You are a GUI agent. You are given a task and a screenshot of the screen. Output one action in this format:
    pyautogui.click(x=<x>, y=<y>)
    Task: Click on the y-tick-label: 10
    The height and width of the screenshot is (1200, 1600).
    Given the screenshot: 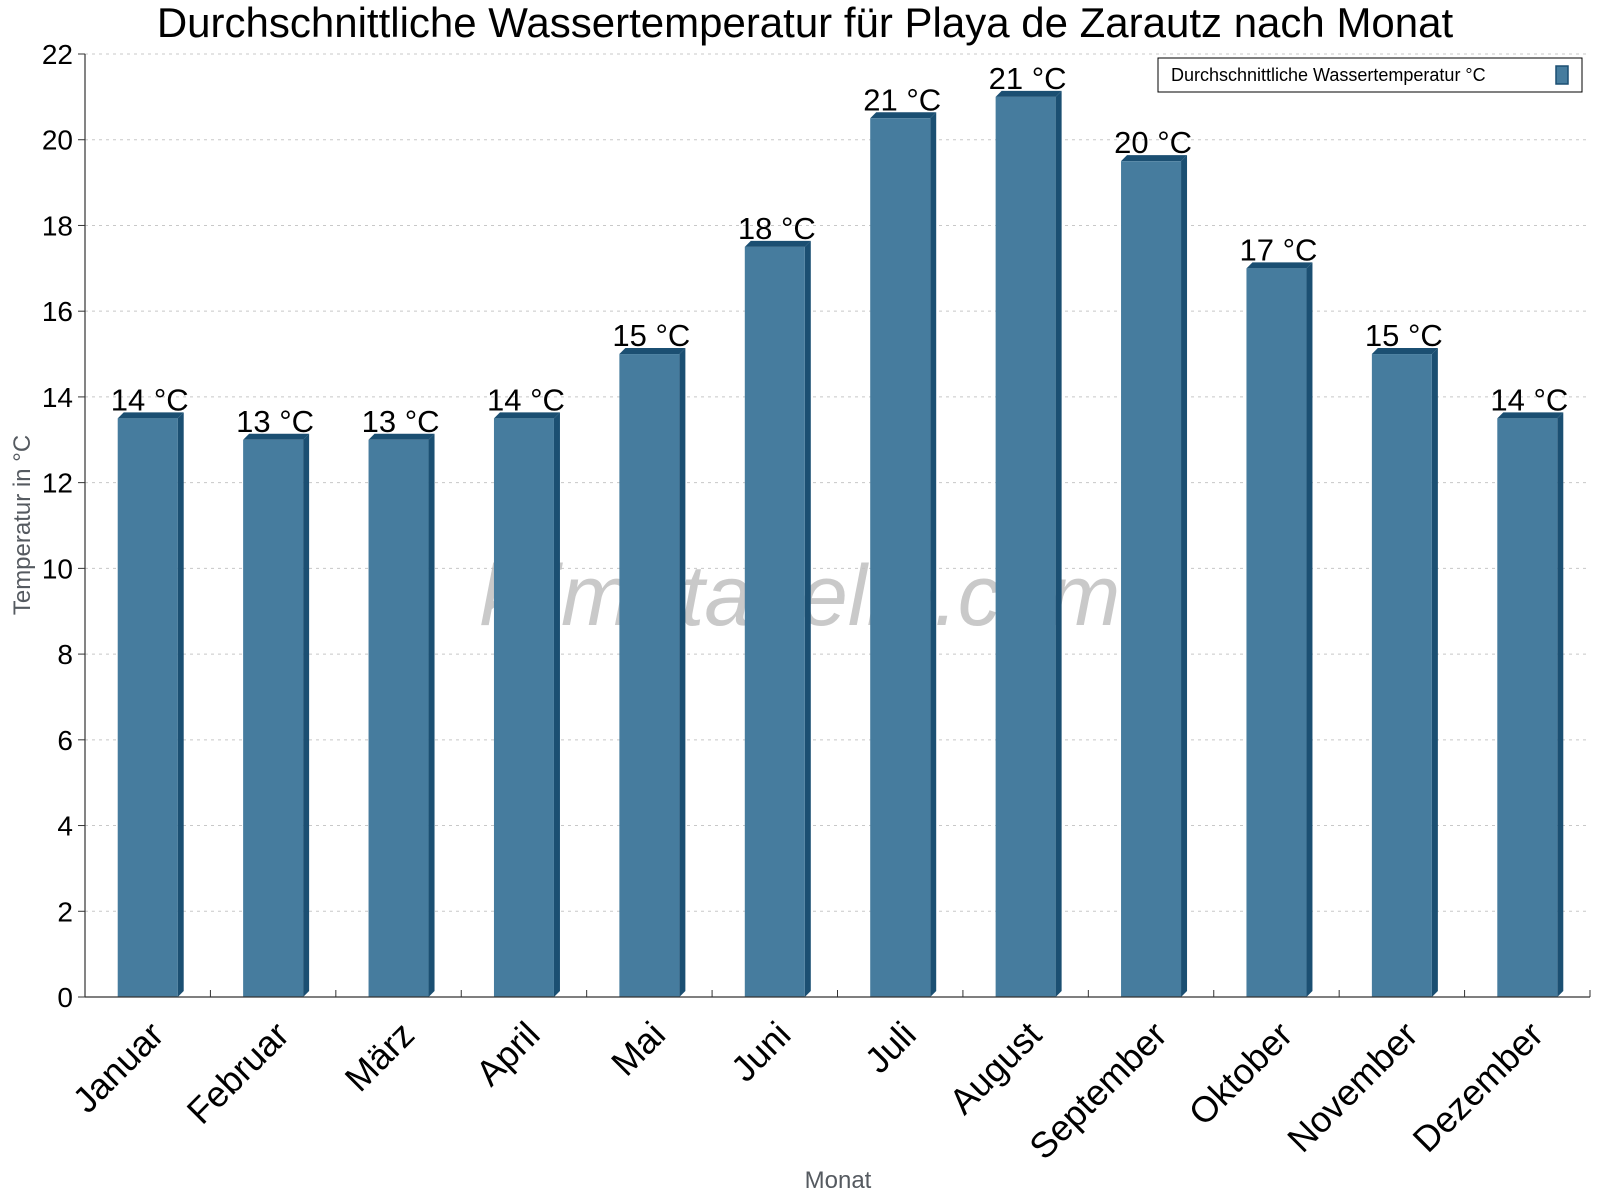 What is the action you would take?
    pyautogui.click(x=57, y=568)
    